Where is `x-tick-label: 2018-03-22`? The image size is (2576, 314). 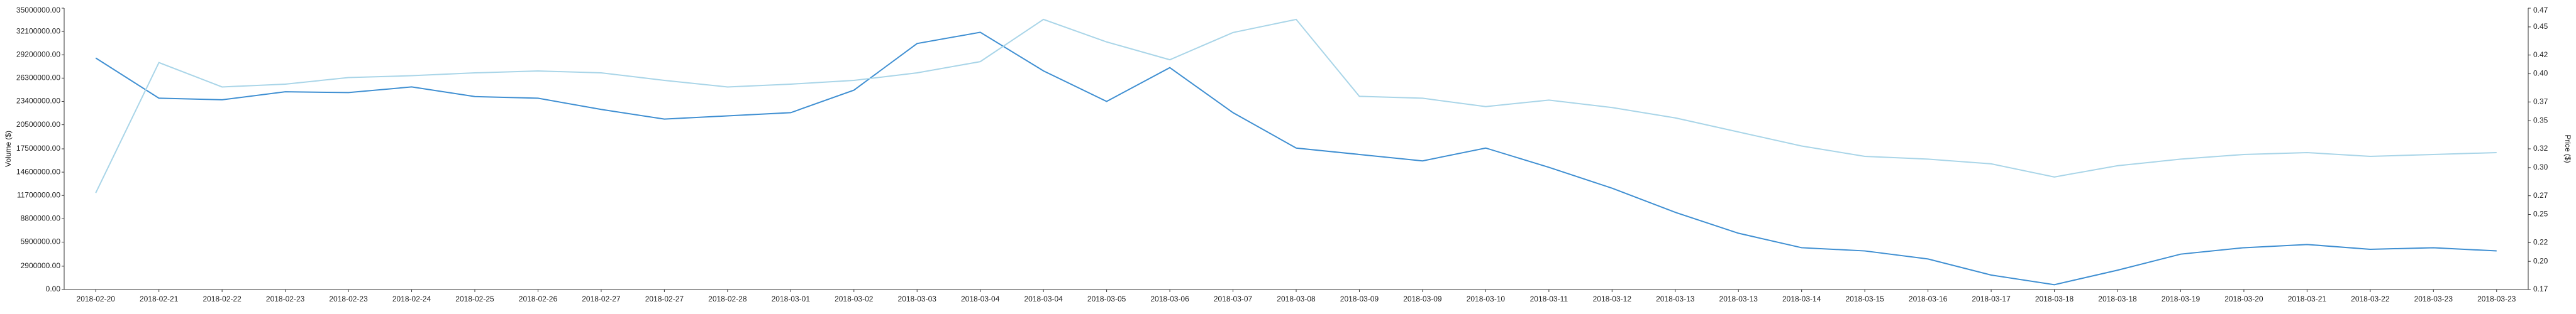
x-tick-label: 2018-03-22 is located at coordinates (2370, 299).